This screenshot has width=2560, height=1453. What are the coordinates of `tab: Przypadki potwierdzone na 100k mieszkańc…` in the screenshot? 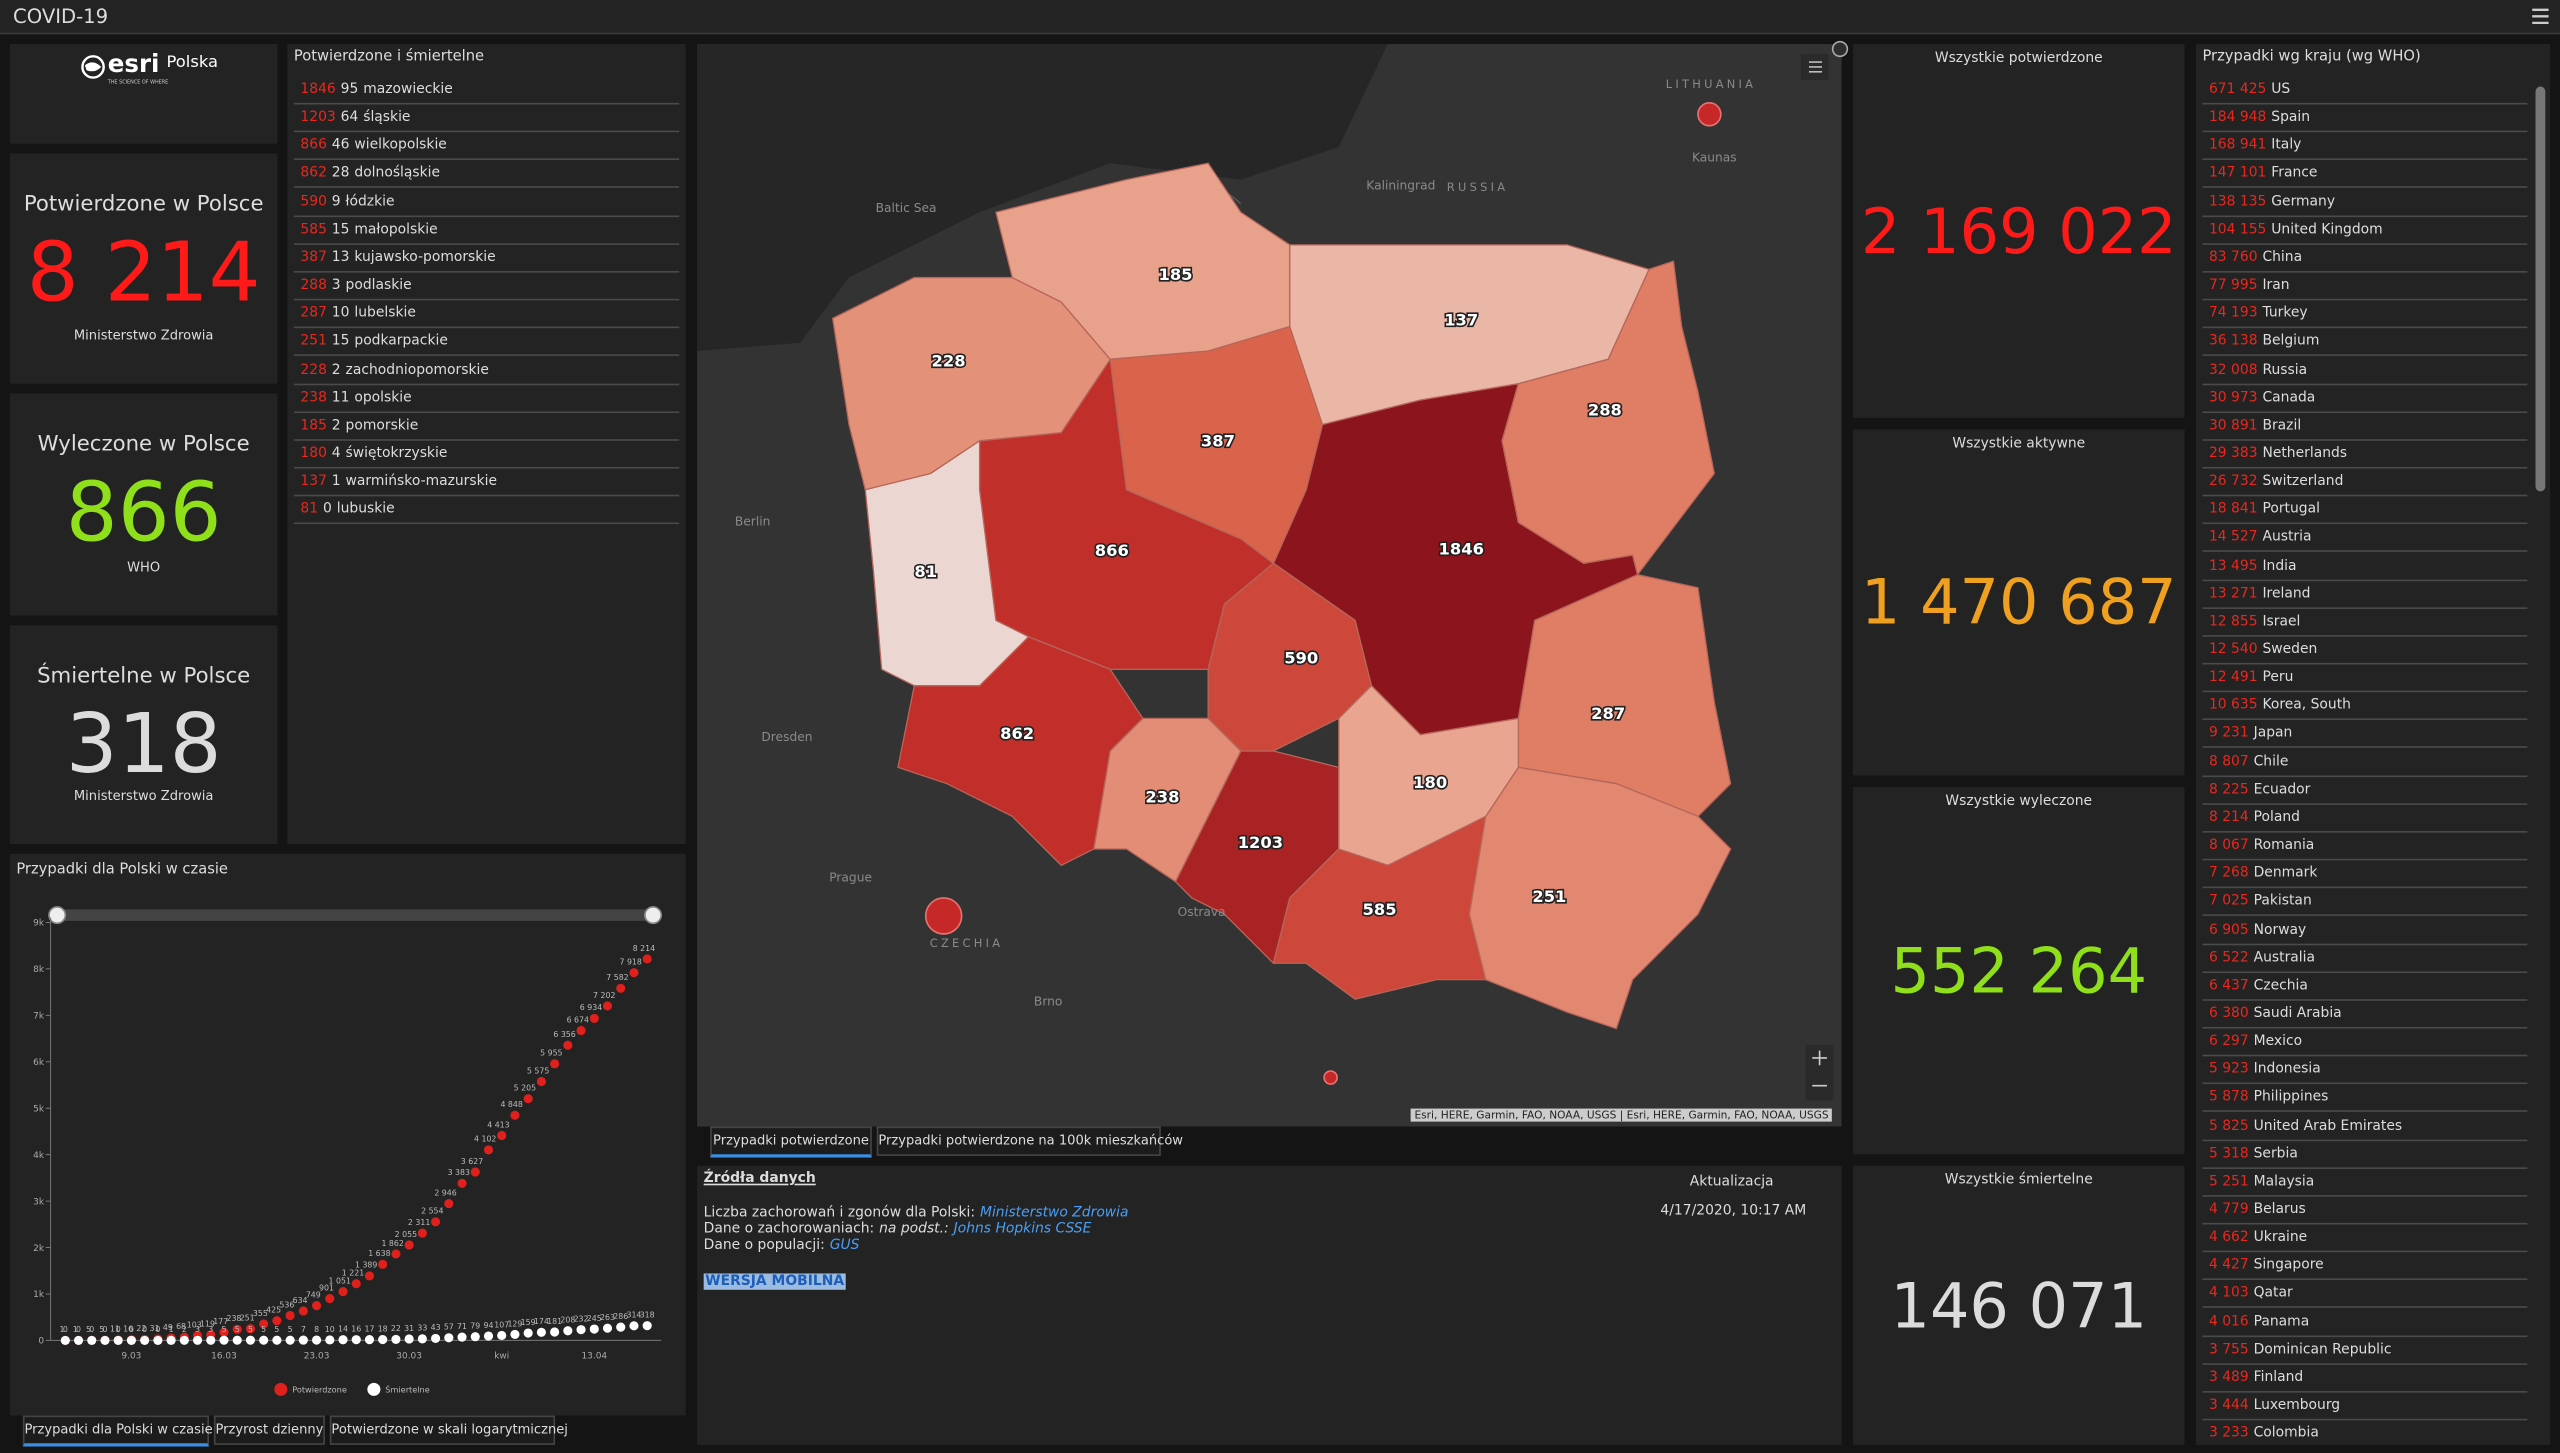 It's located at (1029, 1141).